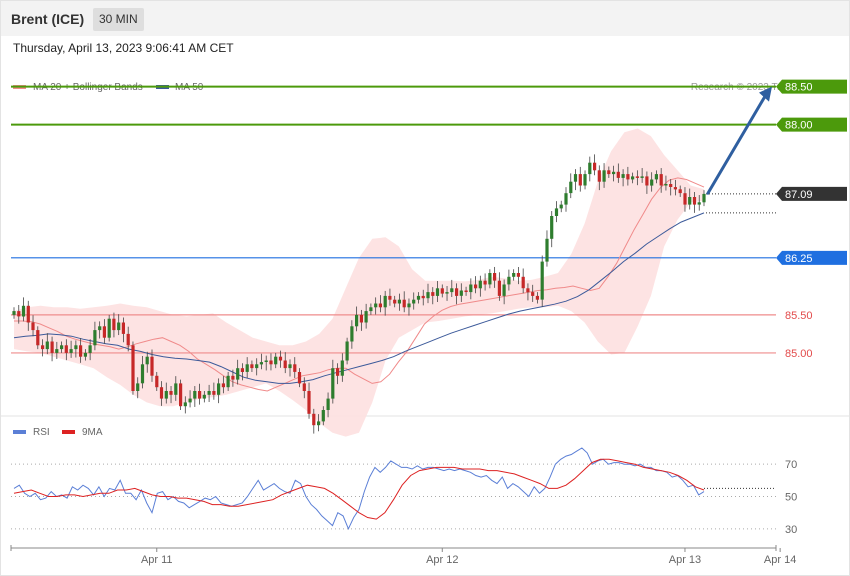 Image resolution: width=850 pixels, height=576 pixels. What do you see at coordinates (799, 88) in the screenshot?
I see `level-label-88.50: 88.50` at bounding box center [799, 88].